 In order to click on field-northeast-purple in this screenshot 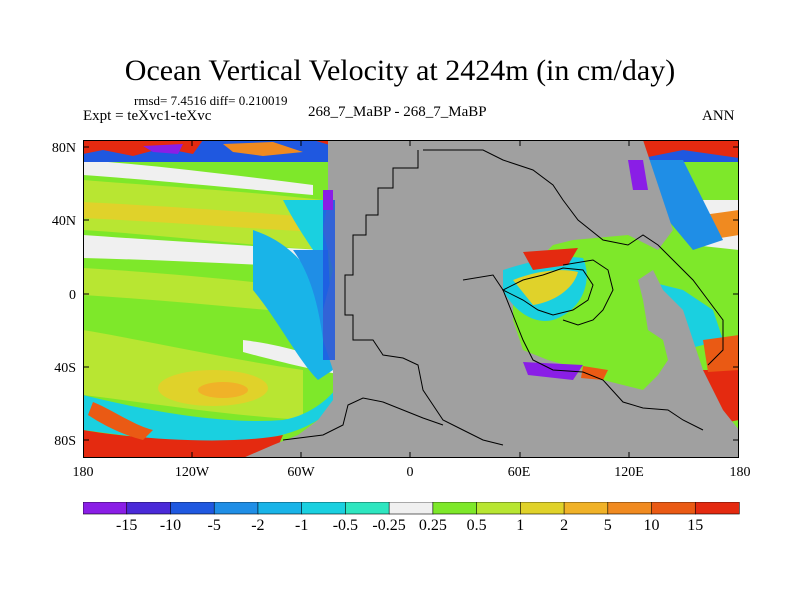, I will do `click(638, 175)`.